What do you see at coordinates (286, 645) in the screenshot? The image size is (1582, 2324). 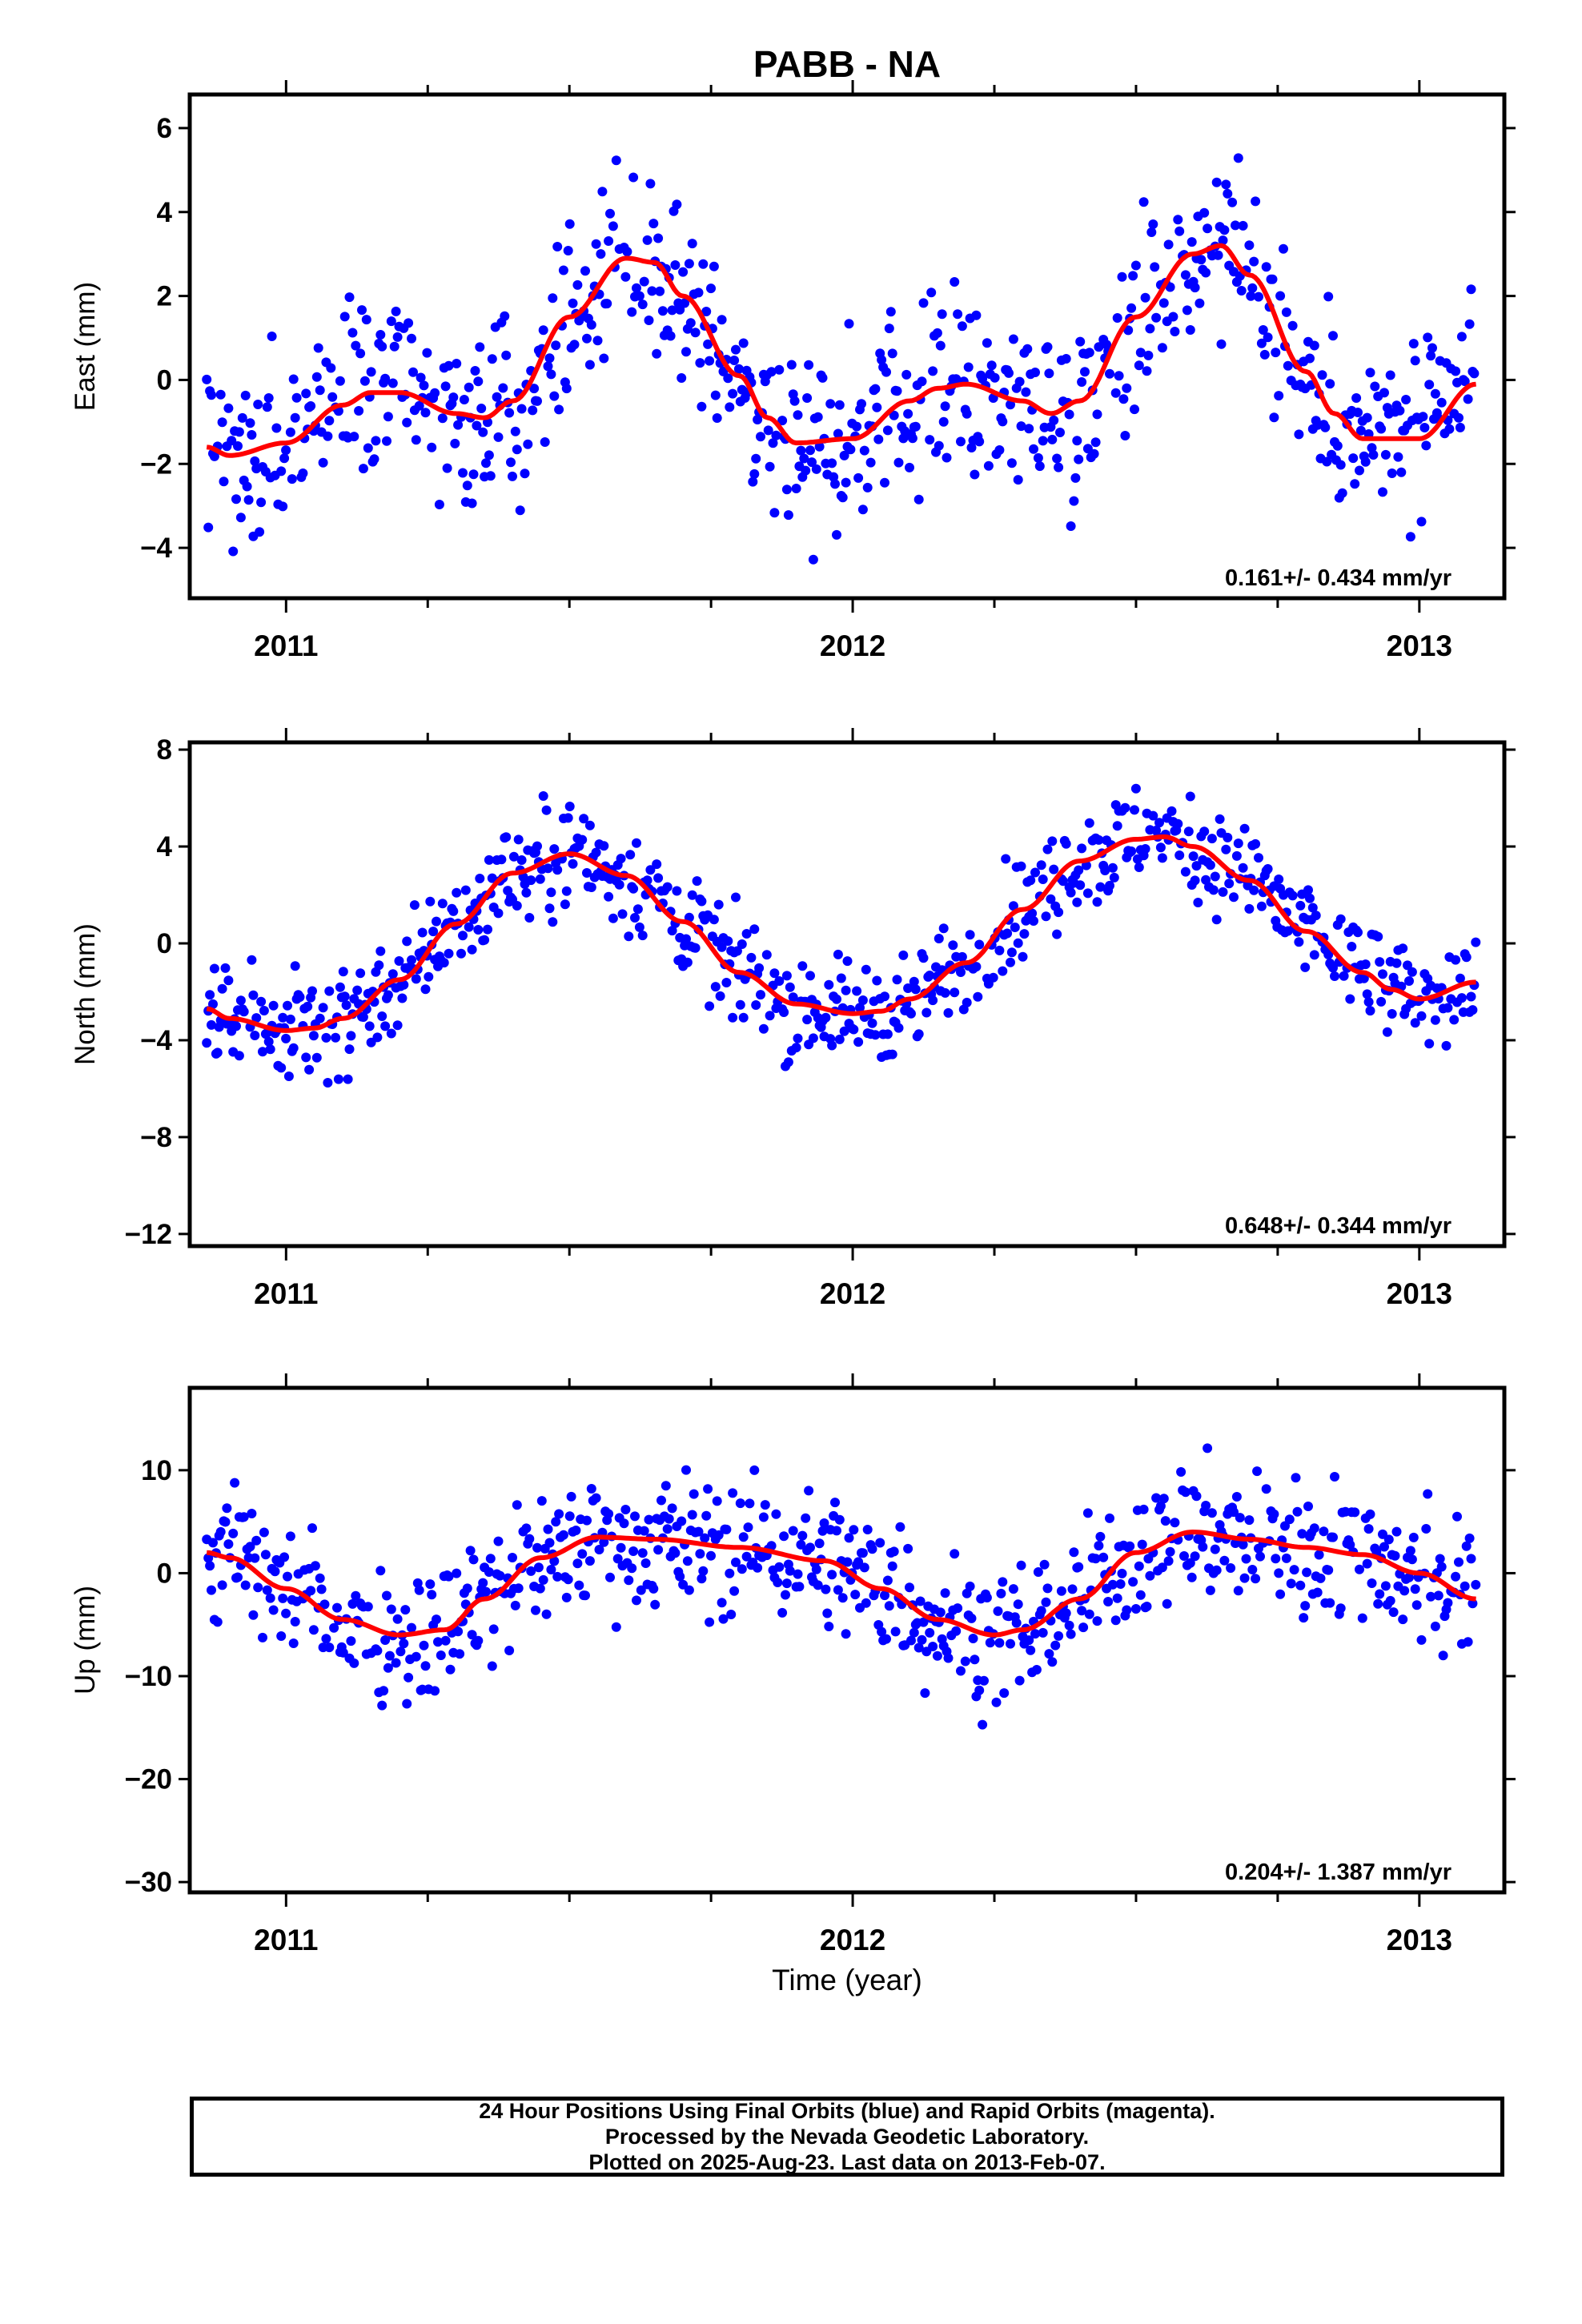 I see `x-tick-label: 2011` at bounding box center [286, 645].